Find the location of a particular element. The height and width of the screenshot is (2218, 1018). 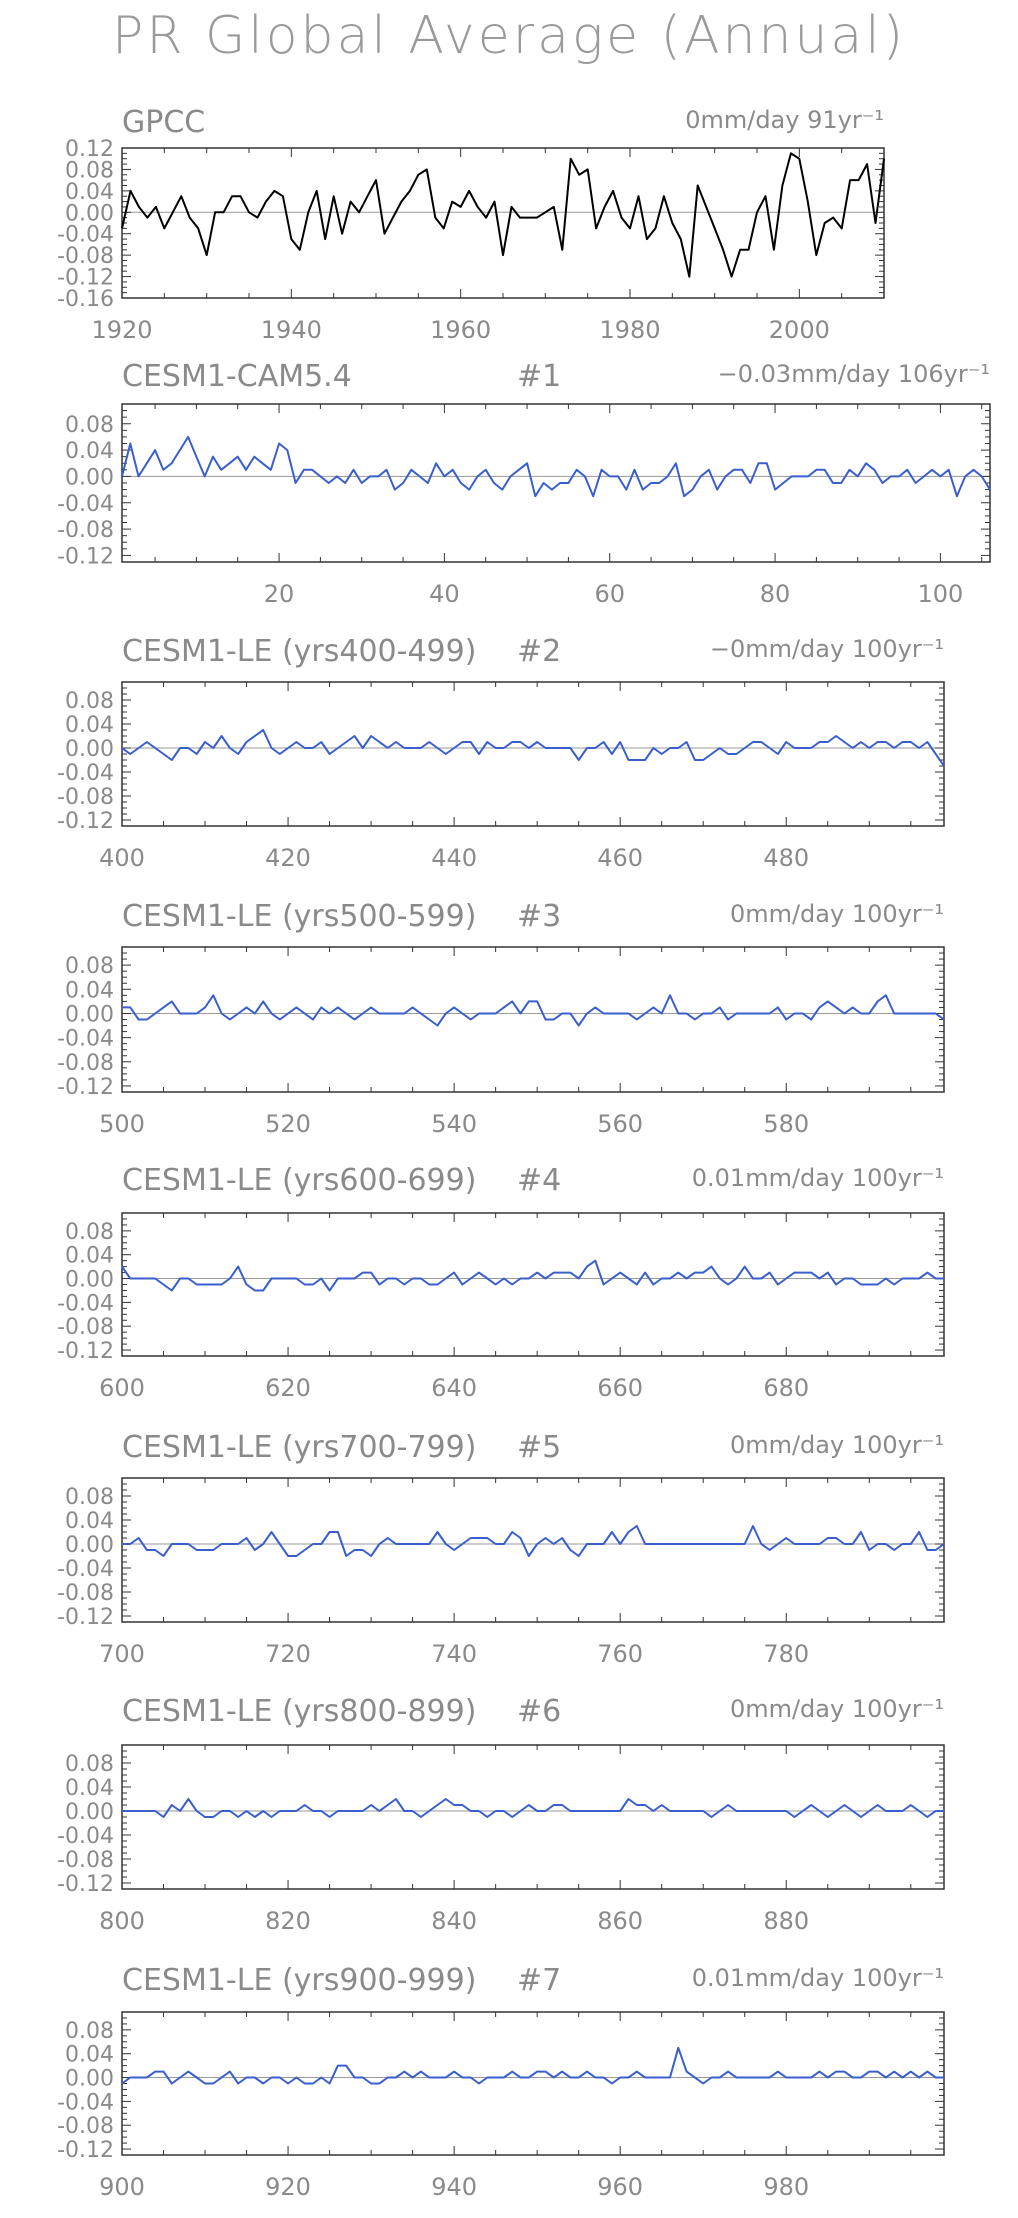

x-tick-label: 700 is located at coordinates (122, 1654).